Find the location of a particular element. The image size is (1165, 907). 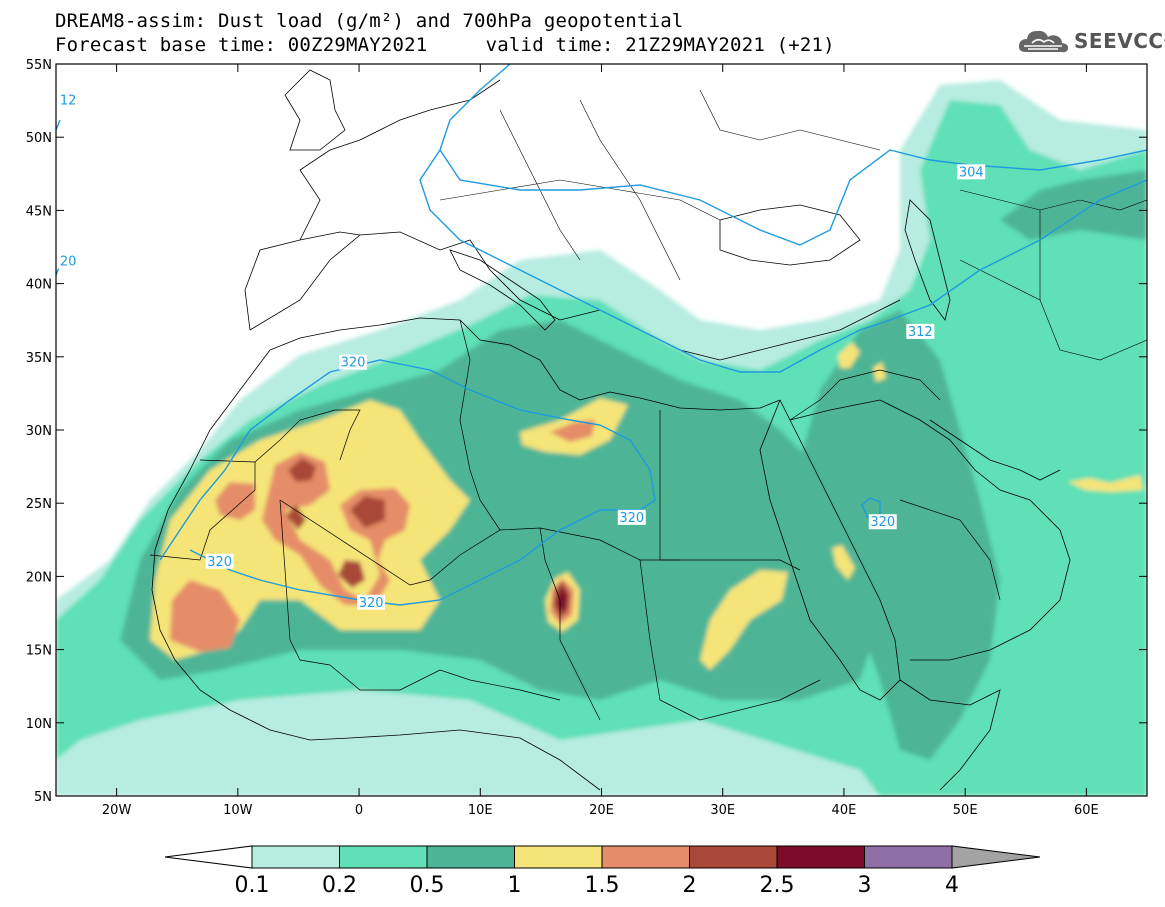

y-tick-label: 55N is located at coordinates (39, 65).